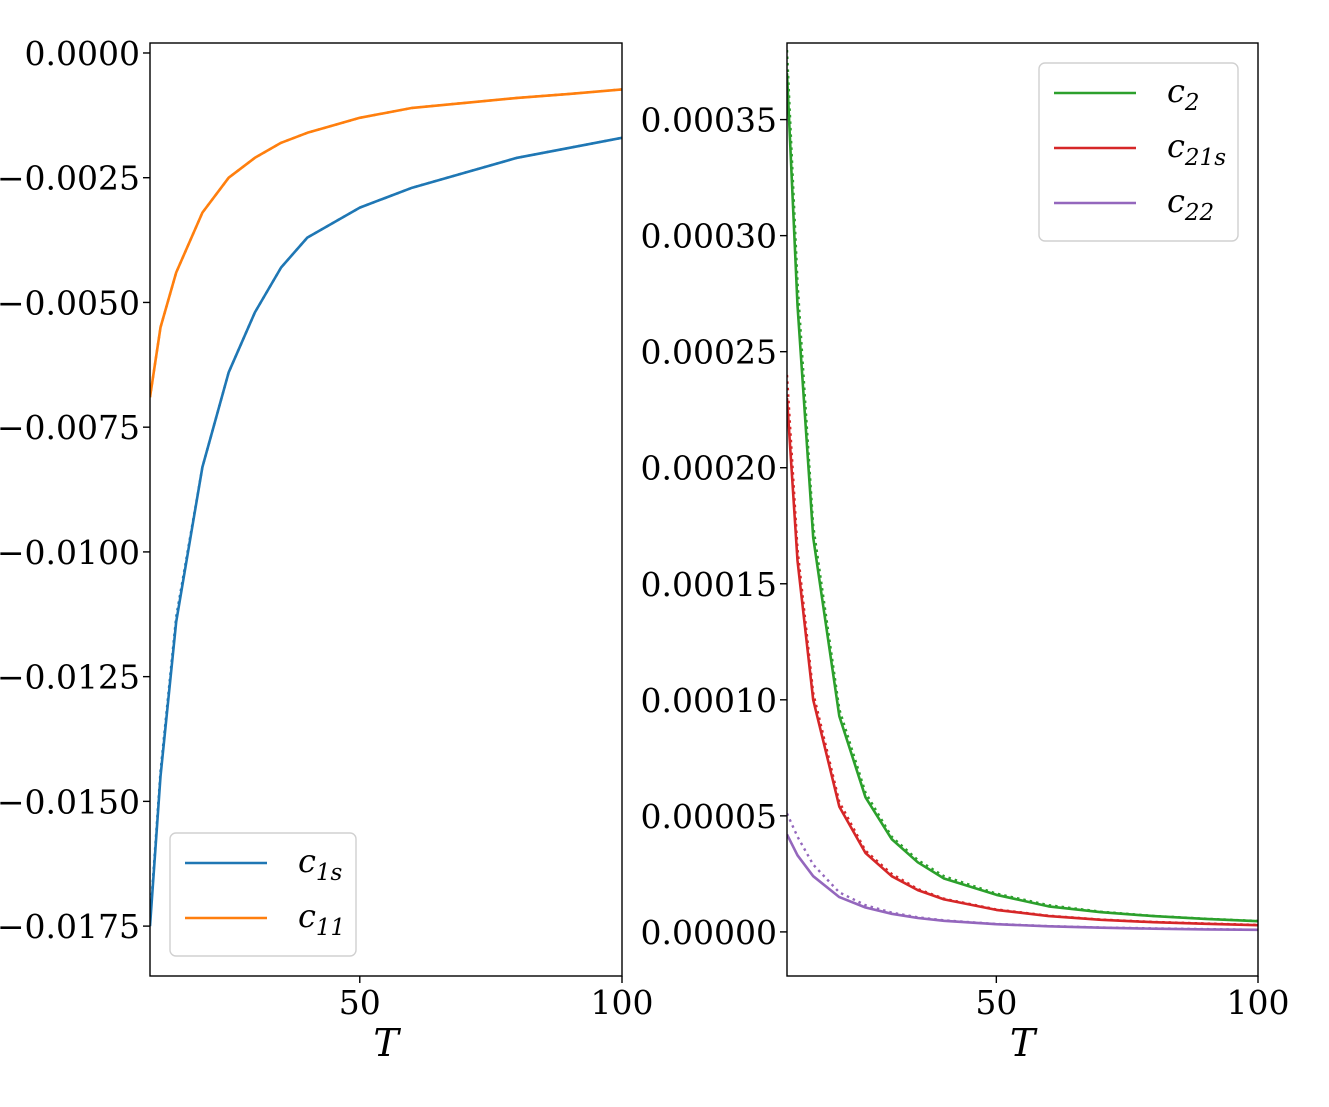 This screenshot has height=1107, width=1329. I want to click on y-tick-label: −0.0050, so click(70, 302).